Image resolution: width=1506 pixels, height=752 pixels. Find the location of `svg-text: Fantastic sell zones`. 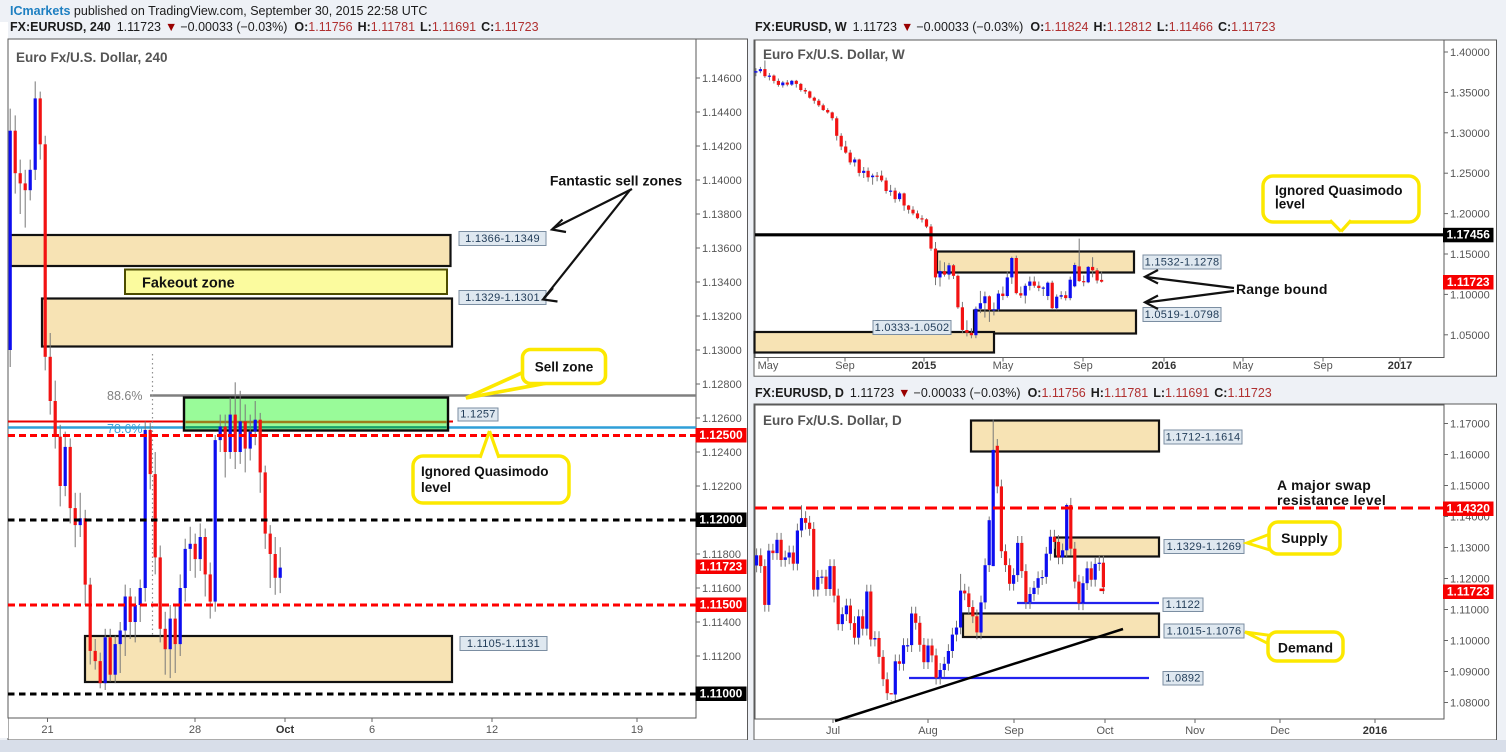

svg-text: Fantastic sell zones is located at coordinates (616, 181).